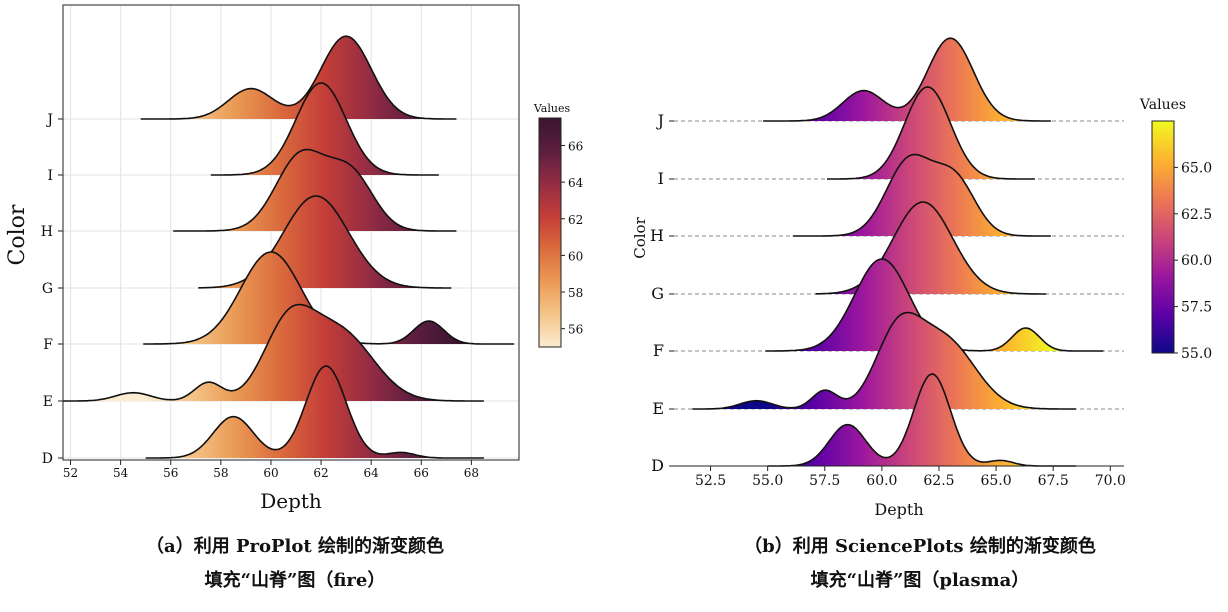 This screenshot has height=612, width=1228. Describe the element at coordinates (575, 293) in the screenshot. I see `colorbar-tick-label: 58` at that location.